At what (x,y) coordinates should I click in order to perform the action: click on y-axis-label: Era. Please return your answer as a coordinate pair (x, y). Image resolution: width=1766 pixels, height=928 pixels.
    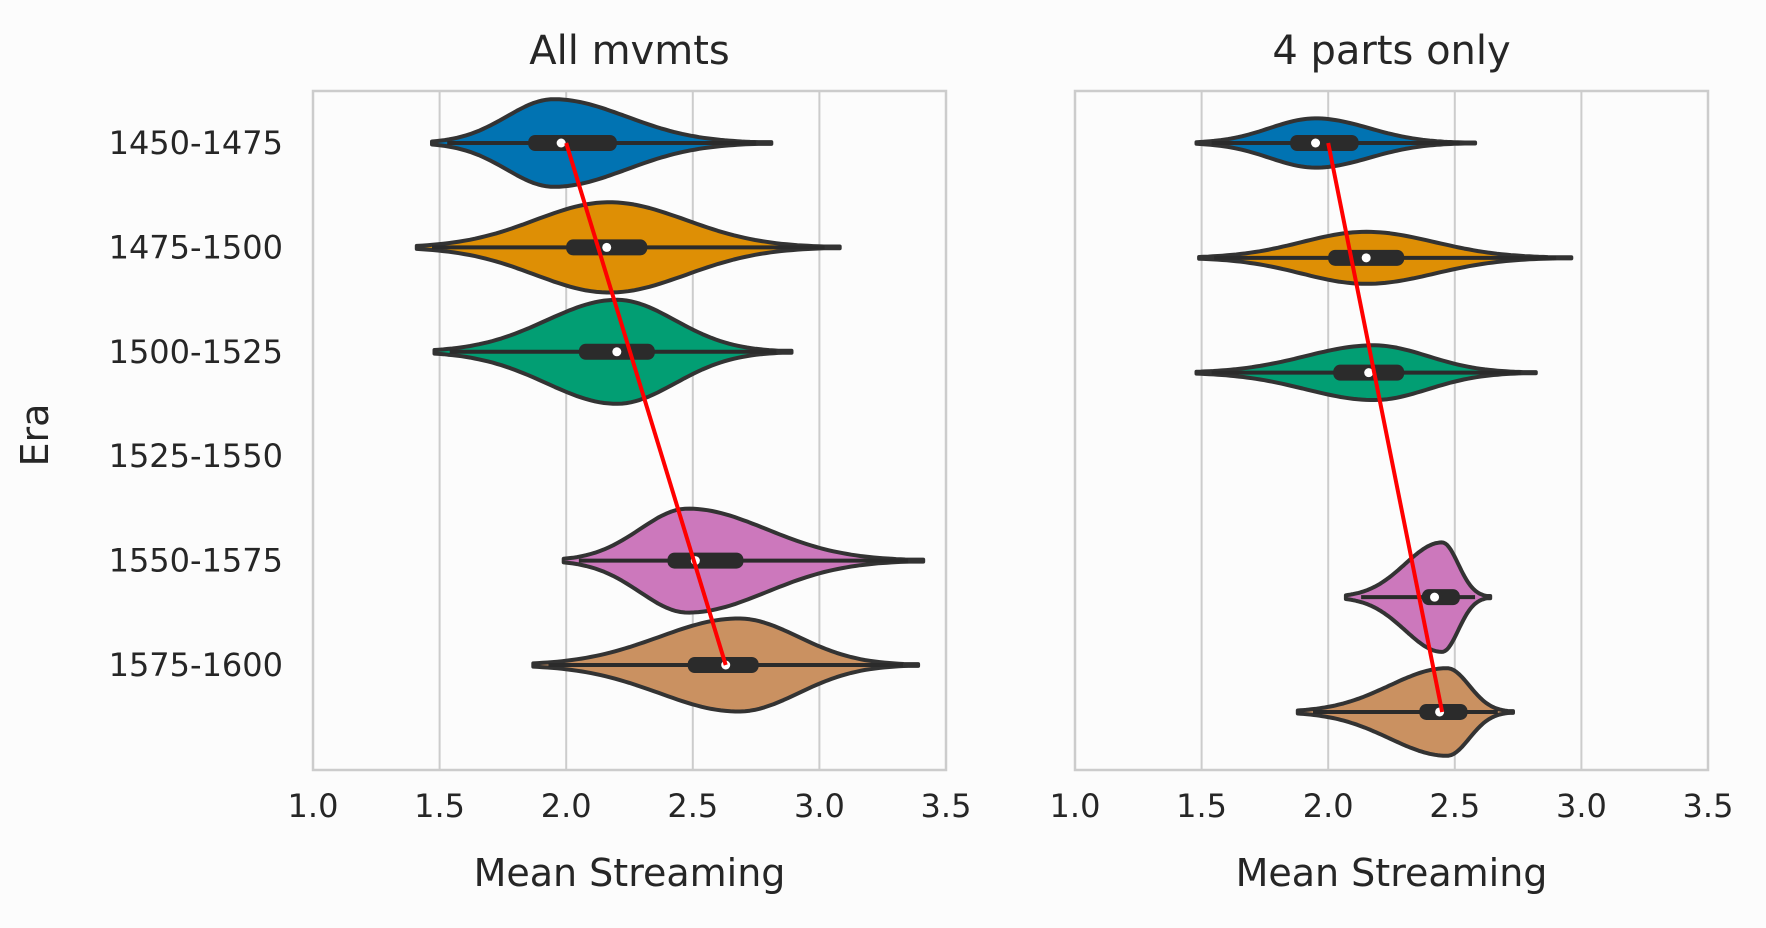
    Looking at the image, I should click on (35, 435).